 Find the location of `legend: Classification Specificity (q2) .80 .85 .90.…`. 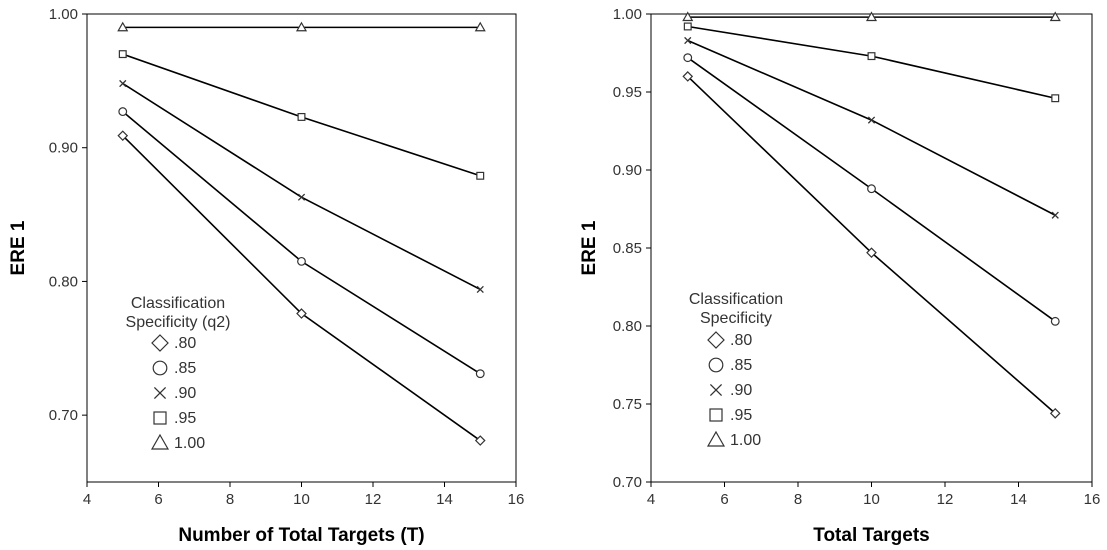

legend: Classification Specificity (q2) .80 .85 .90.… is located at coordinates (178, 373).